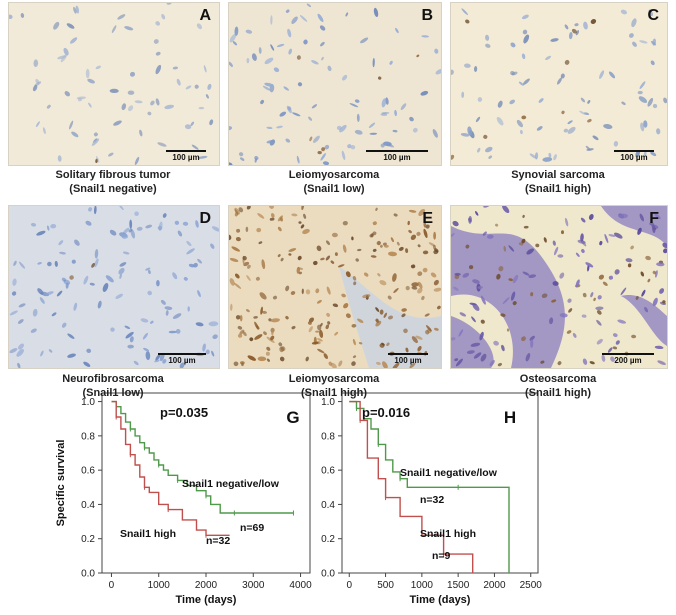  I want to click on y-axis-label: Specific survival, so click(61, 483).